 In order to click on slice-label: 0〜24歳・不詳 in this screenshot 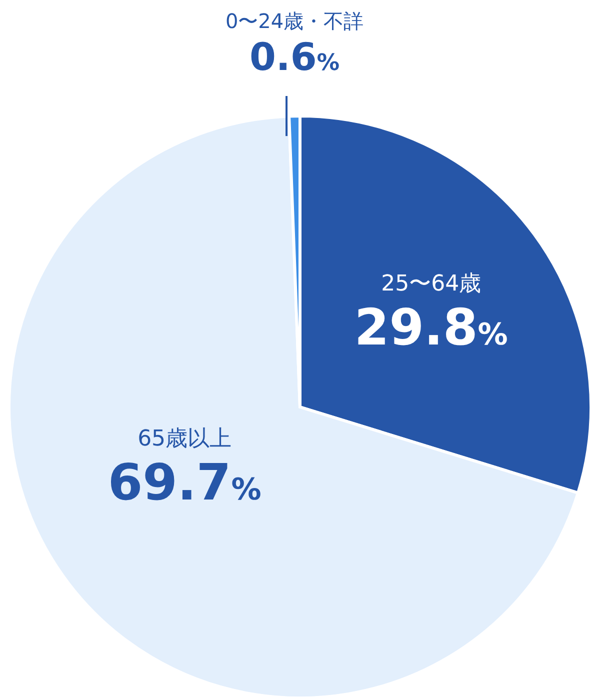, I will do `click(294, 21)`.